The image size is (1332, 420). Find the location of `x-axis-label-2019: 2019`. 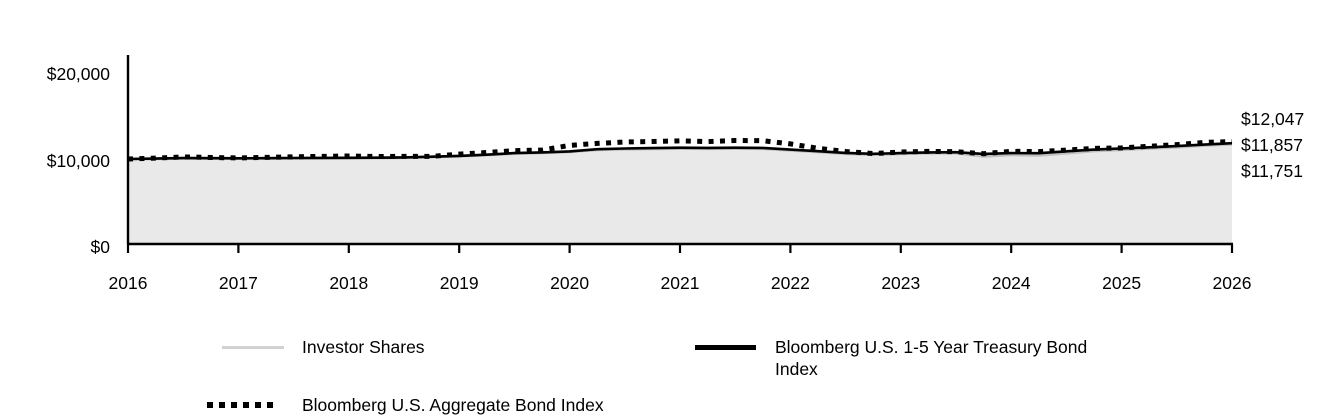

x-axis-label-2019: 2019 is located at coordinates (459, 283).